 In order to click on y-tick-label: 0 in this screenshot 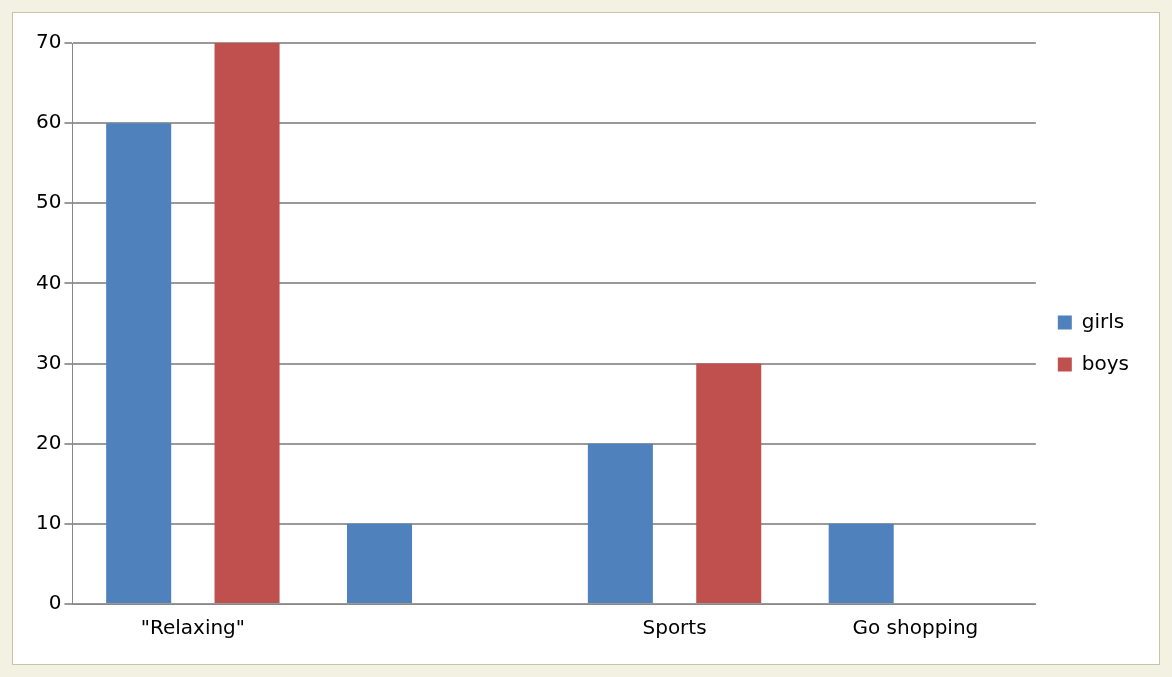, I will do `click(55, 602)`.